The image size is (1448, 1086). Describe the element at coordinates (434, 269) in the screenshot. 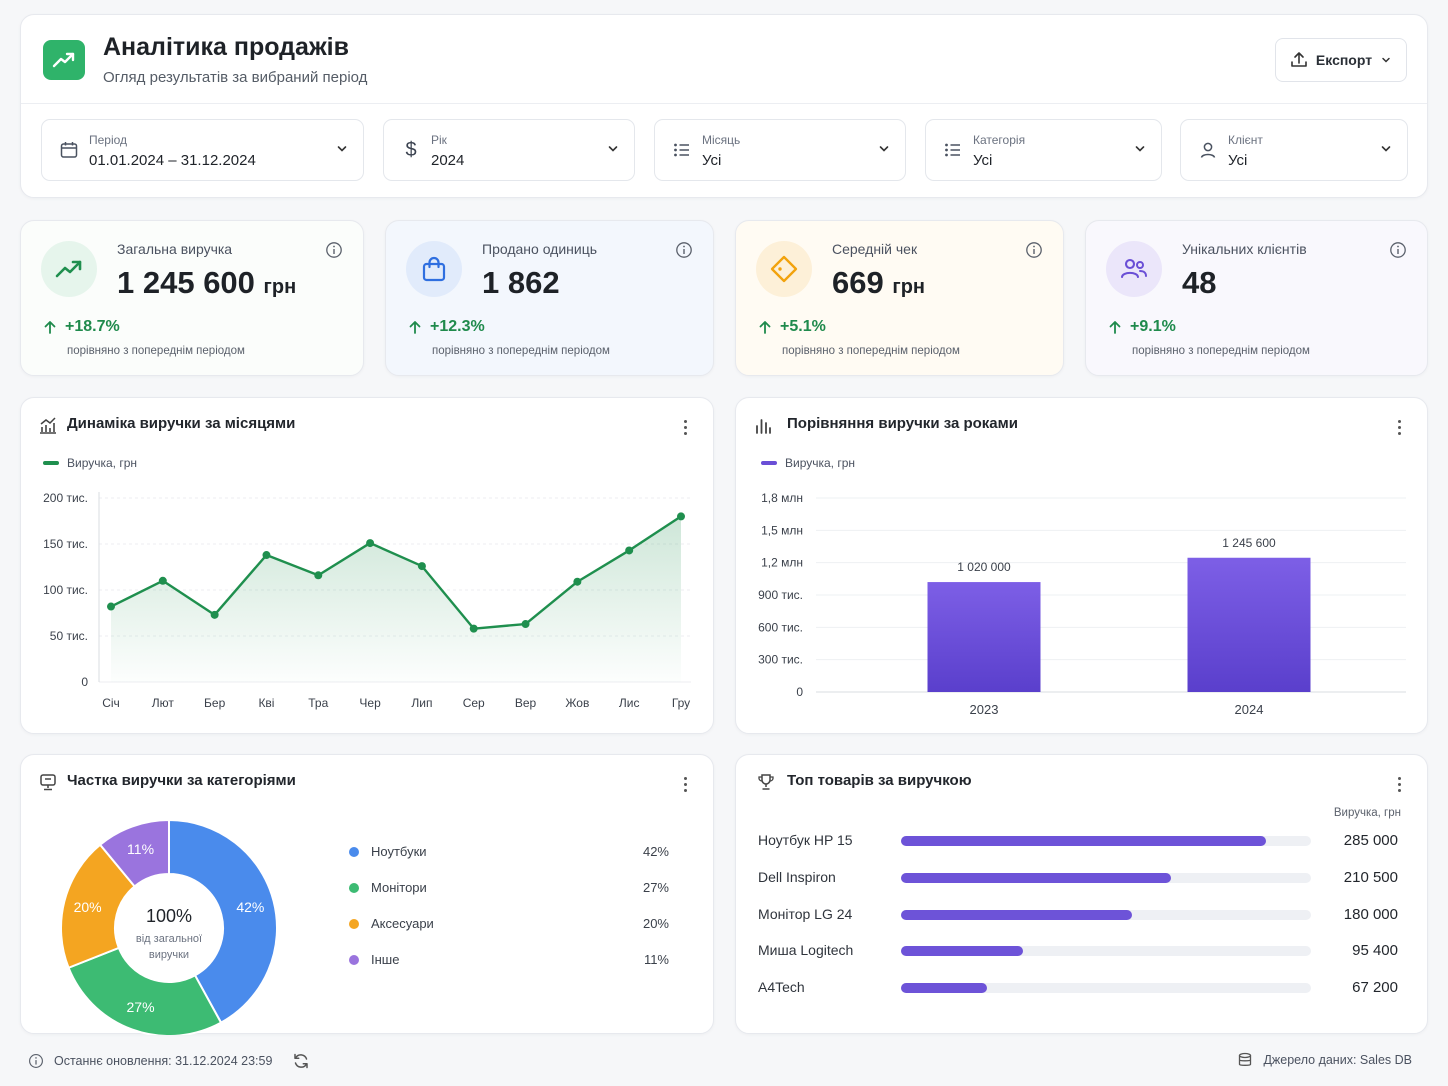

I see `shopping-bag-icon` at that location.